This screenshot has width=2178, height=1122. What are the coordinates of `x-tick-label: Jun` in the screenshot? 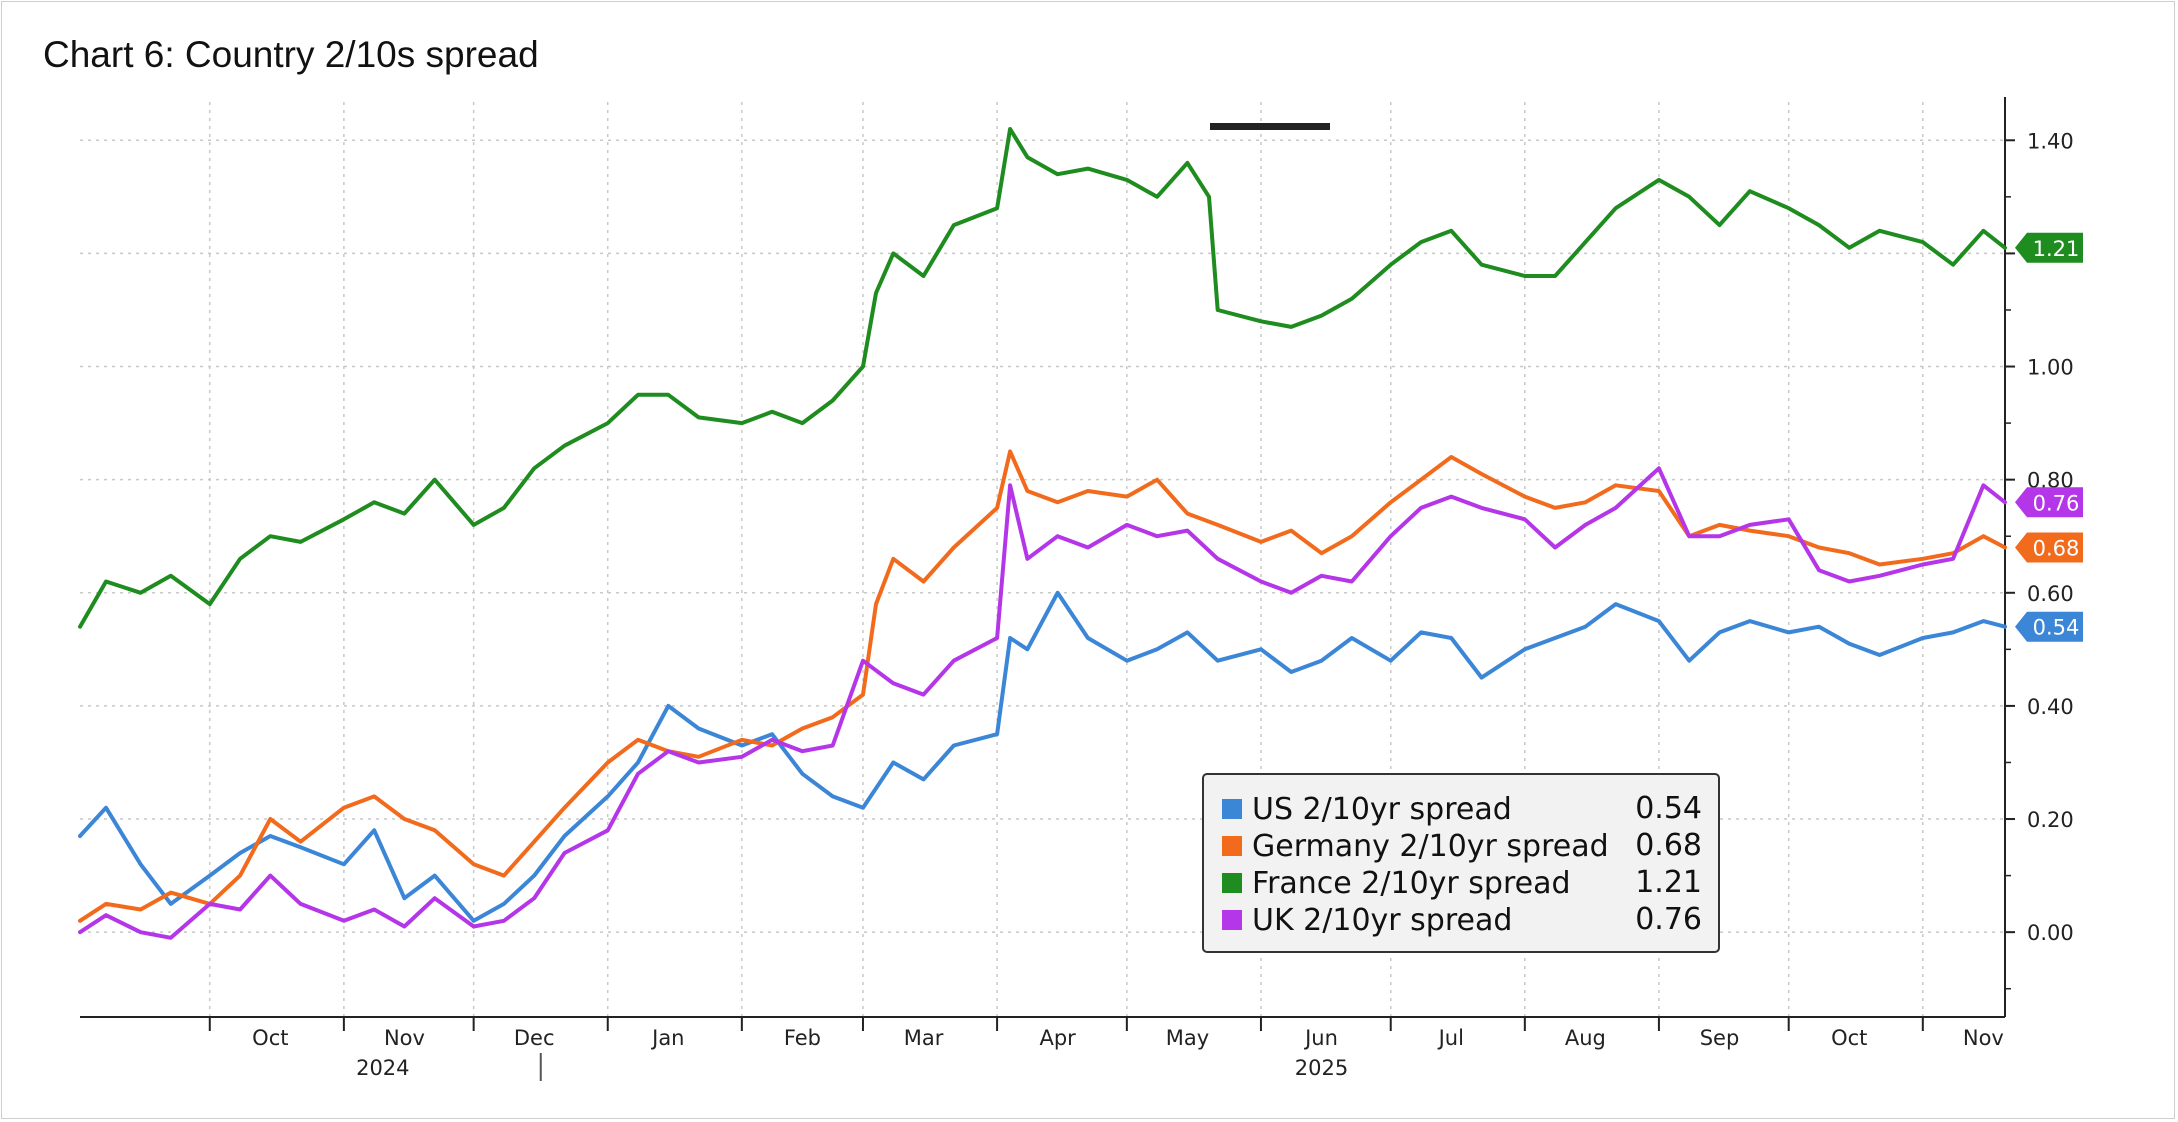 It's located at (1320, 1038).